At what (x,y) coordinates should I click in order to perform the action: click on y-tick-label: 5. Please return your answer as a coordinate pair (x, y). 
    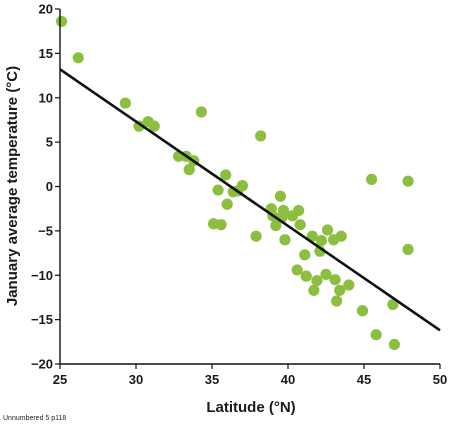
    Looking at the image, I should click on (49, 142).